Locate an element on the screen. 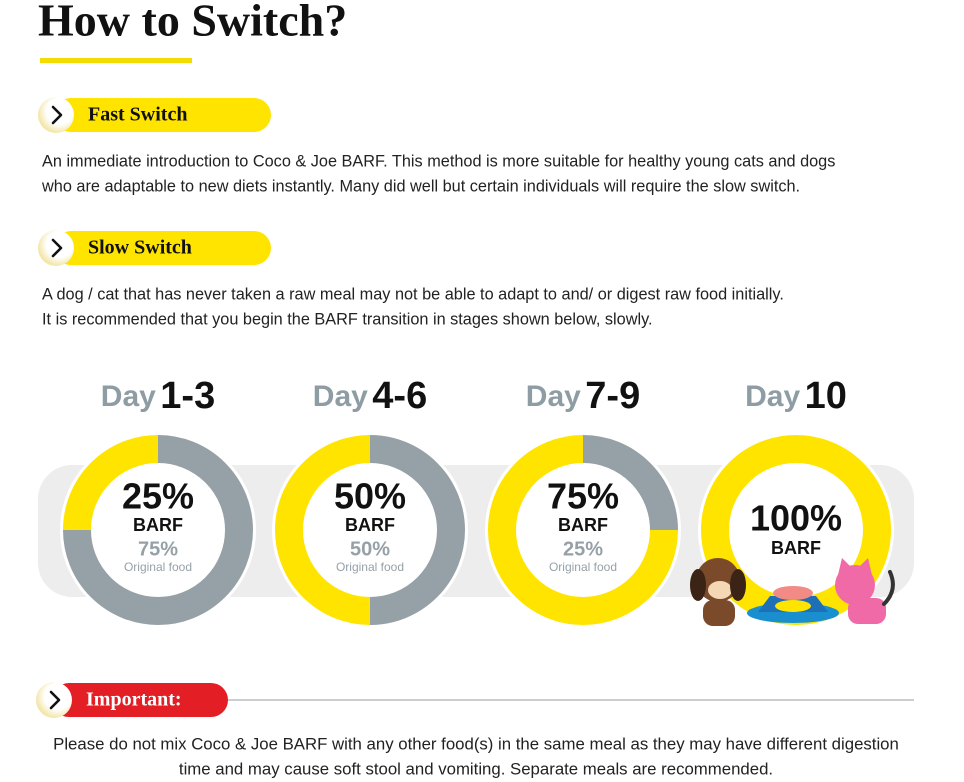 Image resolution: width=964 pixels, height=782 pixels. pill-label: Fast Switch is located at coordinates (137, 115).